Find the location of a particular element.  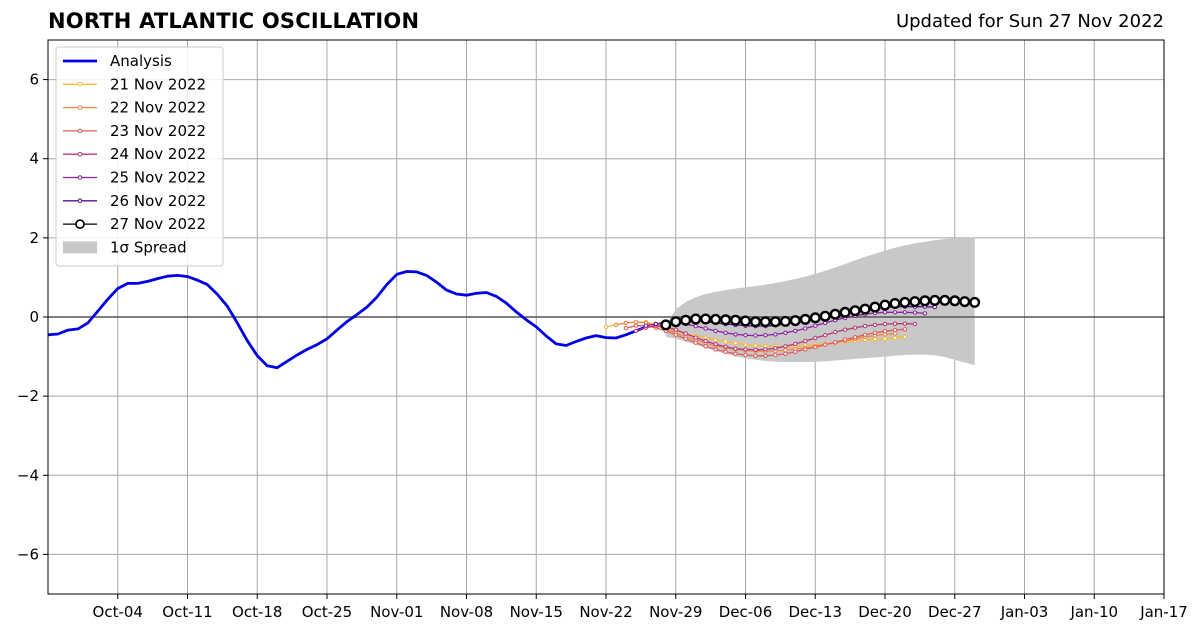

x-tick-label: Nov-08 is located at coordinates (466, 612).